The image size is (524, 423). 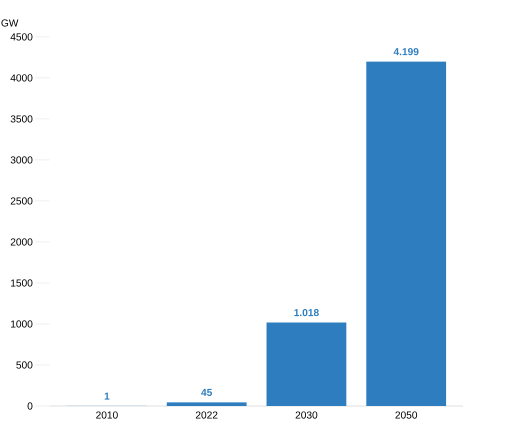 I want to click on data-label: 4.199, so click(x=406, y=52).